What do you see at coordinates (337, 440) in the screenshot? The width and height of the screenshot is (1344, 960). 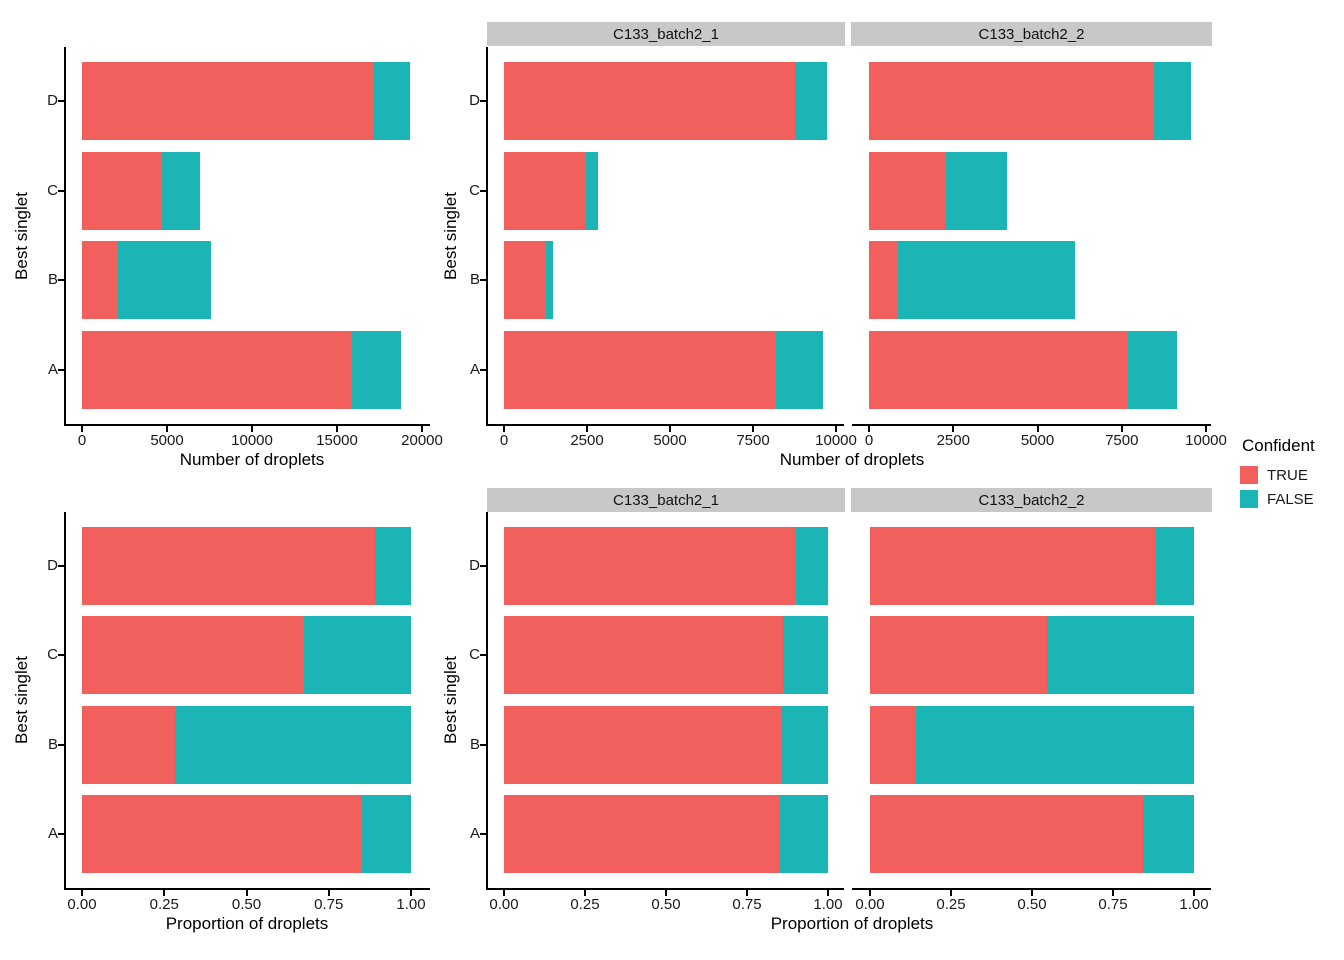 I see `x-tick-label: 15000` at bounding box center [337, 440].